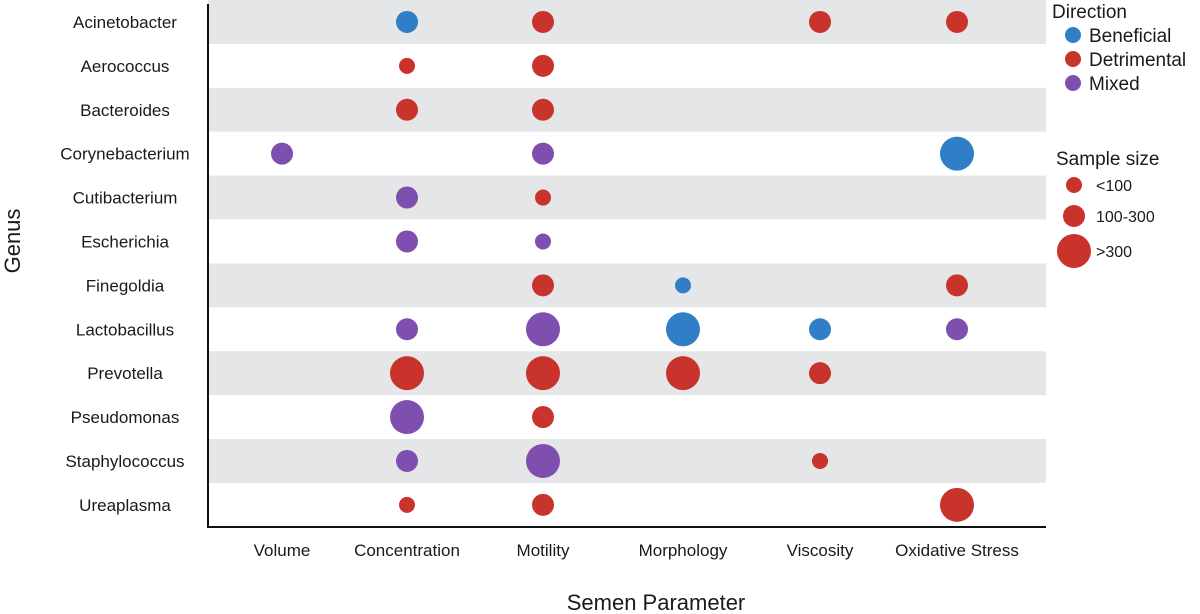 The image size is (1200, 614). I want to click on point-prevotella-morphology, so click(683, 373).